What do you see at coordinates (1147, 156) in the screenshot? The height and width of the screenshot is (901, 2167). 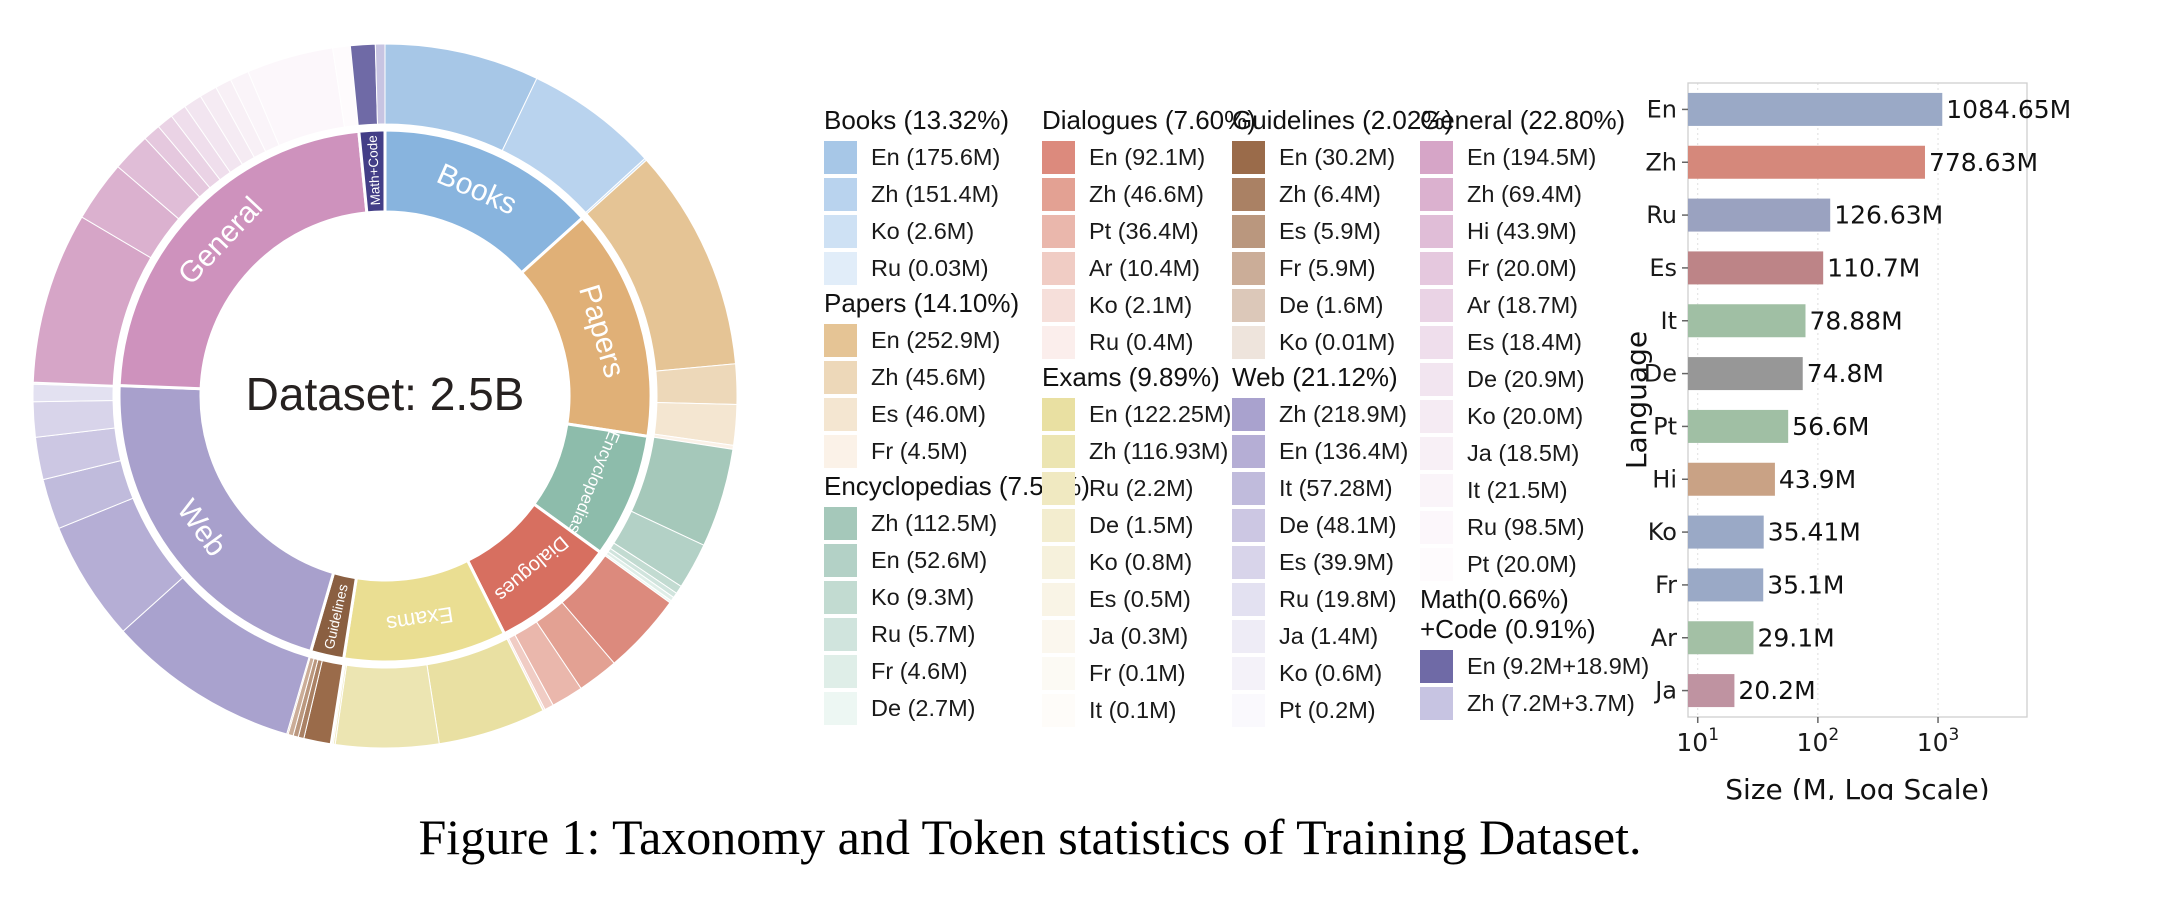 I see `legend-item-label: En (92.1M)` at bounding box center [1147, 156].